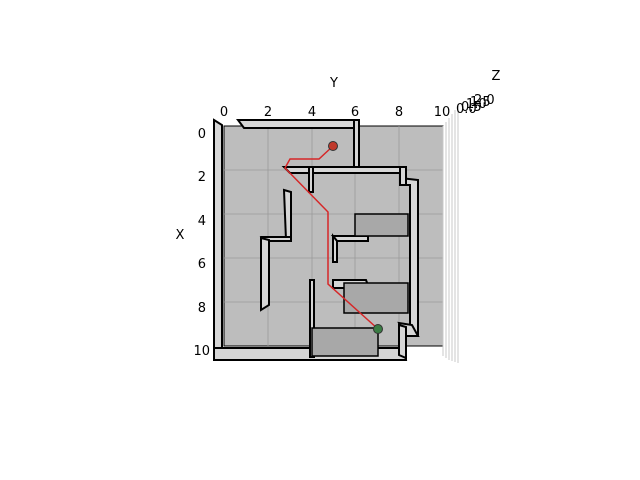  I want to click on z-tick: 2.0, so click(484, 100).